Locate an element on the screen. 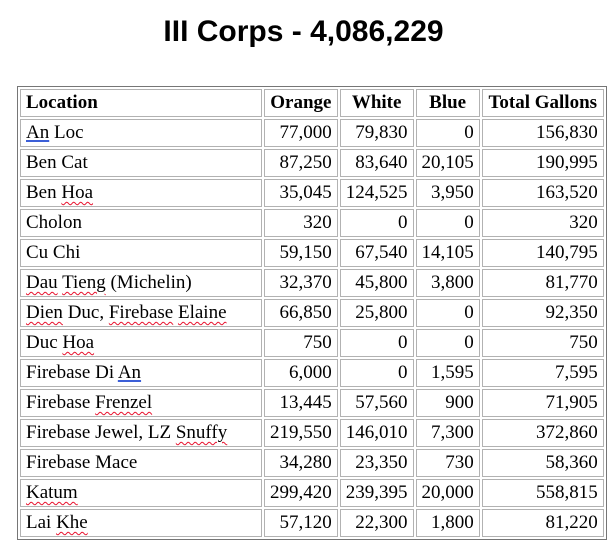 The image size is (607, 558). table-row: Firebase Mace 34,280 23,350 730 58,360 is located at coordinates (312, 463).